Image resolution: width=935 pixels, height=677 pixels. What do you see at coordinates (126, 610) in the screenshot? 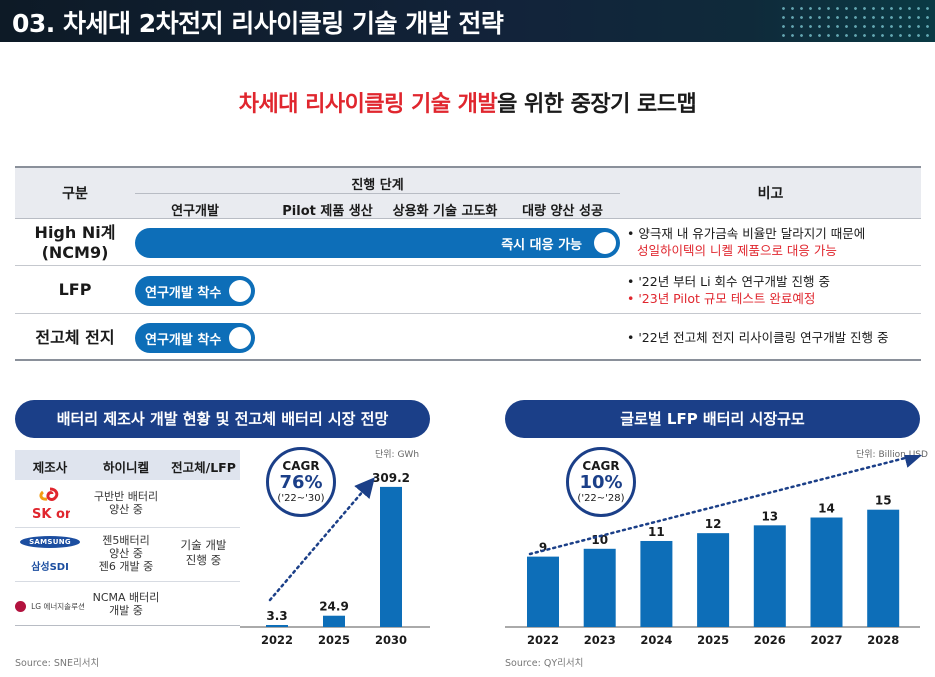
I see `hinickel-cell-line: 개발 중` at bounding box center [126, 610].